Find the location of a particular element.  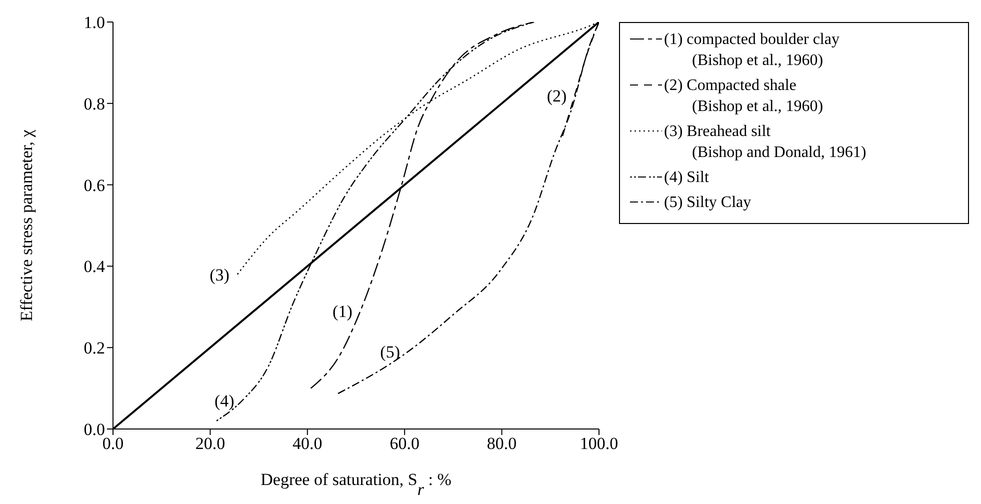

x-tick-label: 40.0 is located at coordinates (307, 444).